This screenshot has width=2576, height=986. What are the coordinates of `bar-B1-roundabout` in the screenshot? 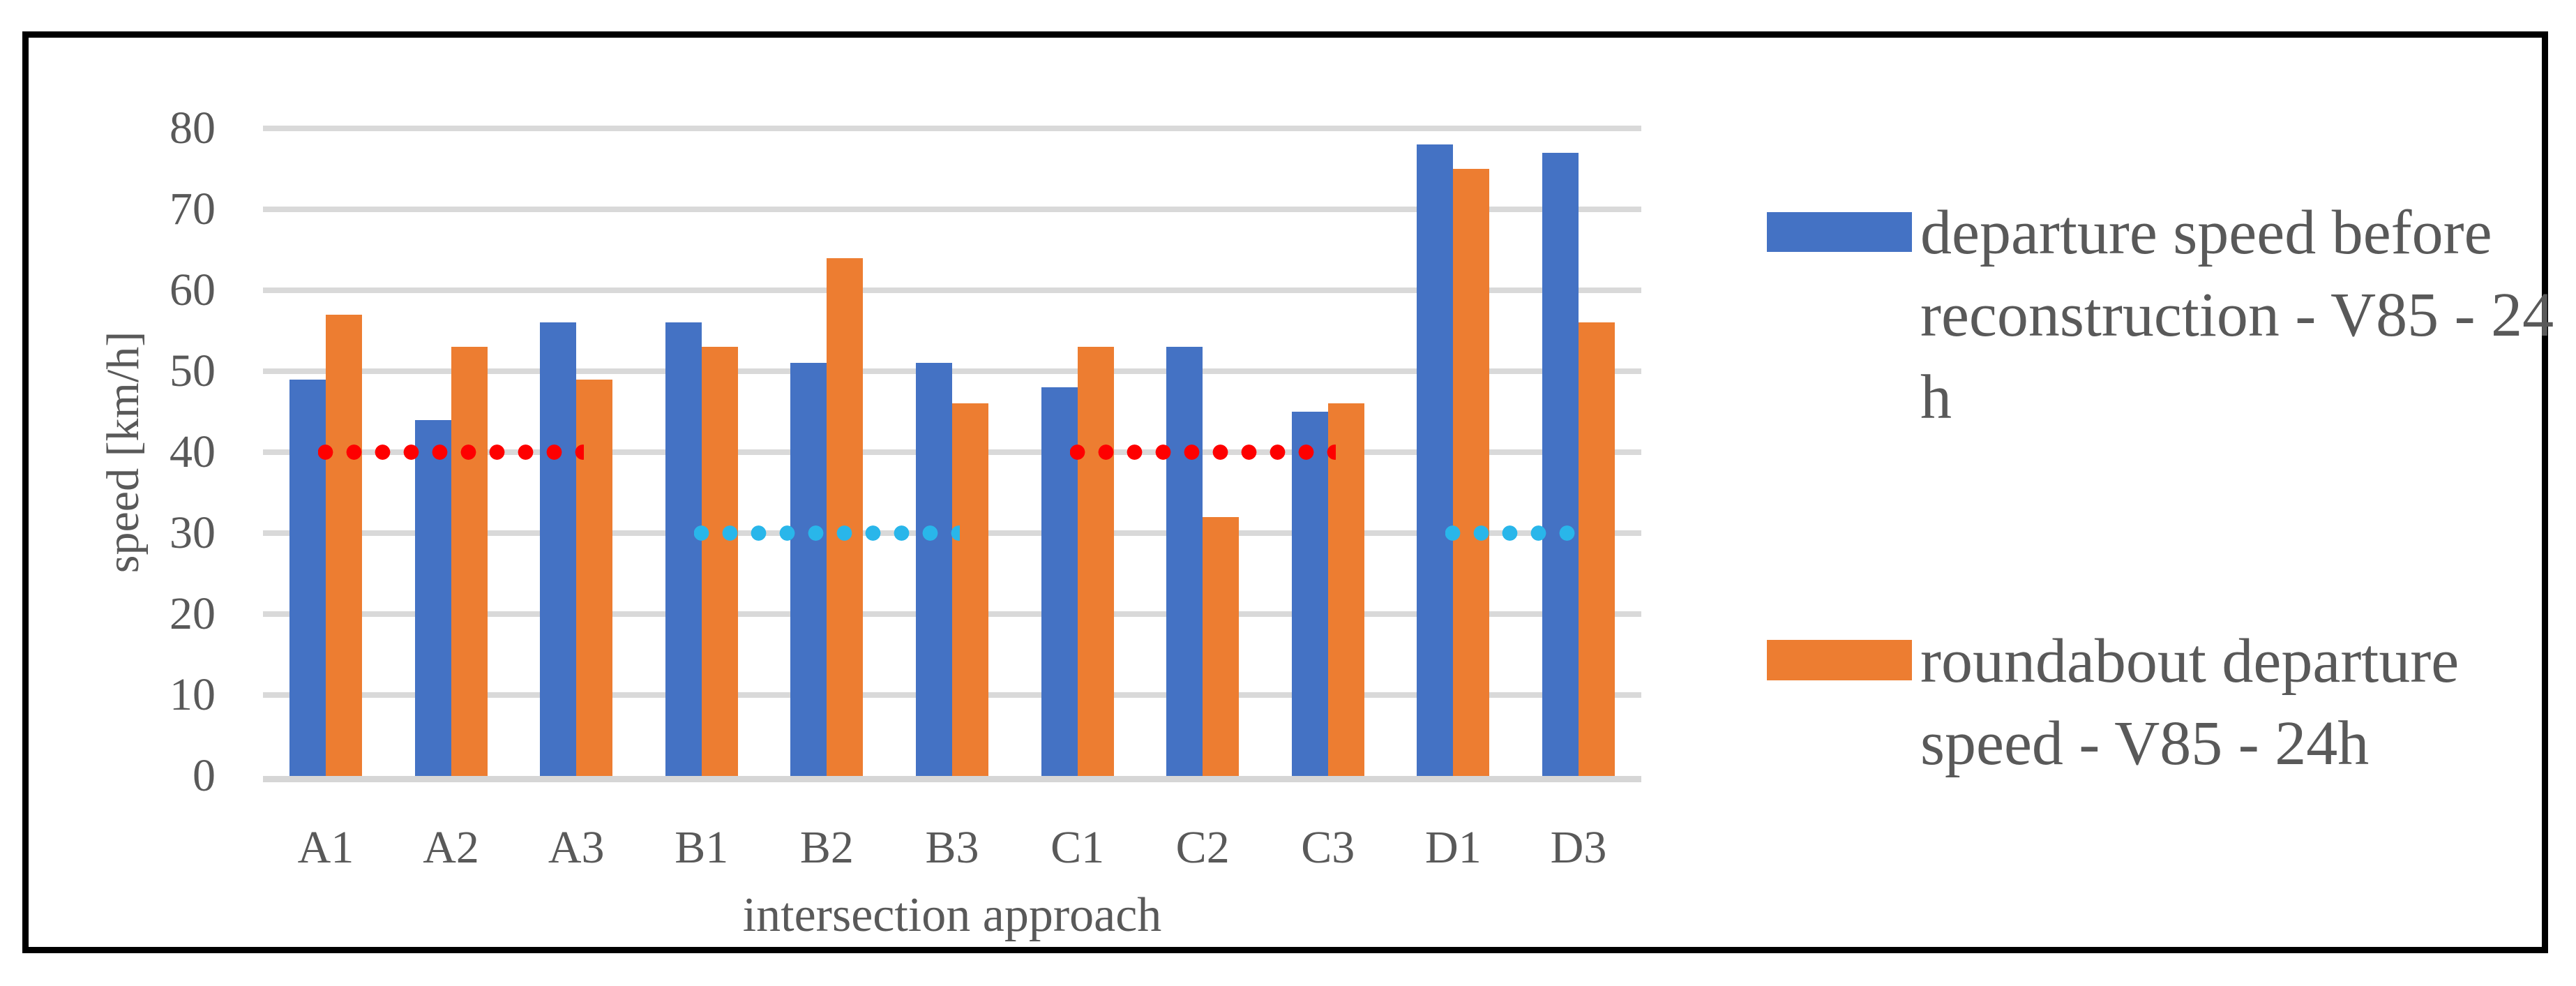 It's located at (719, 561).